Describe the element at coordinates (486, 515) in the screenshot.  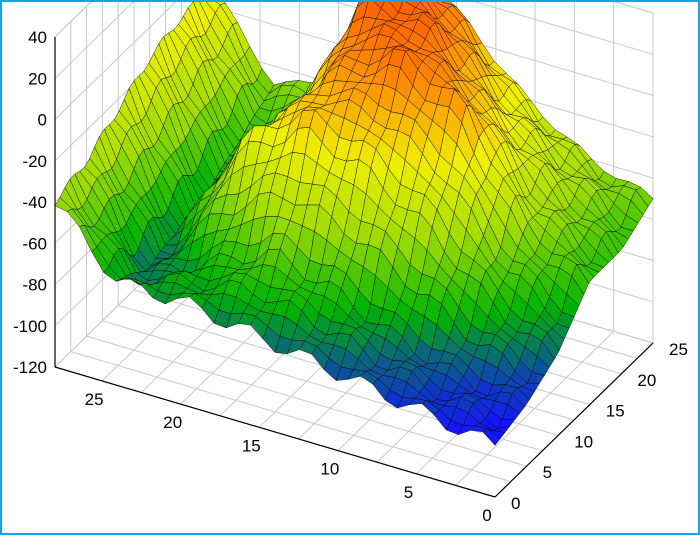
I see `x-tick-label: 0` at that location.